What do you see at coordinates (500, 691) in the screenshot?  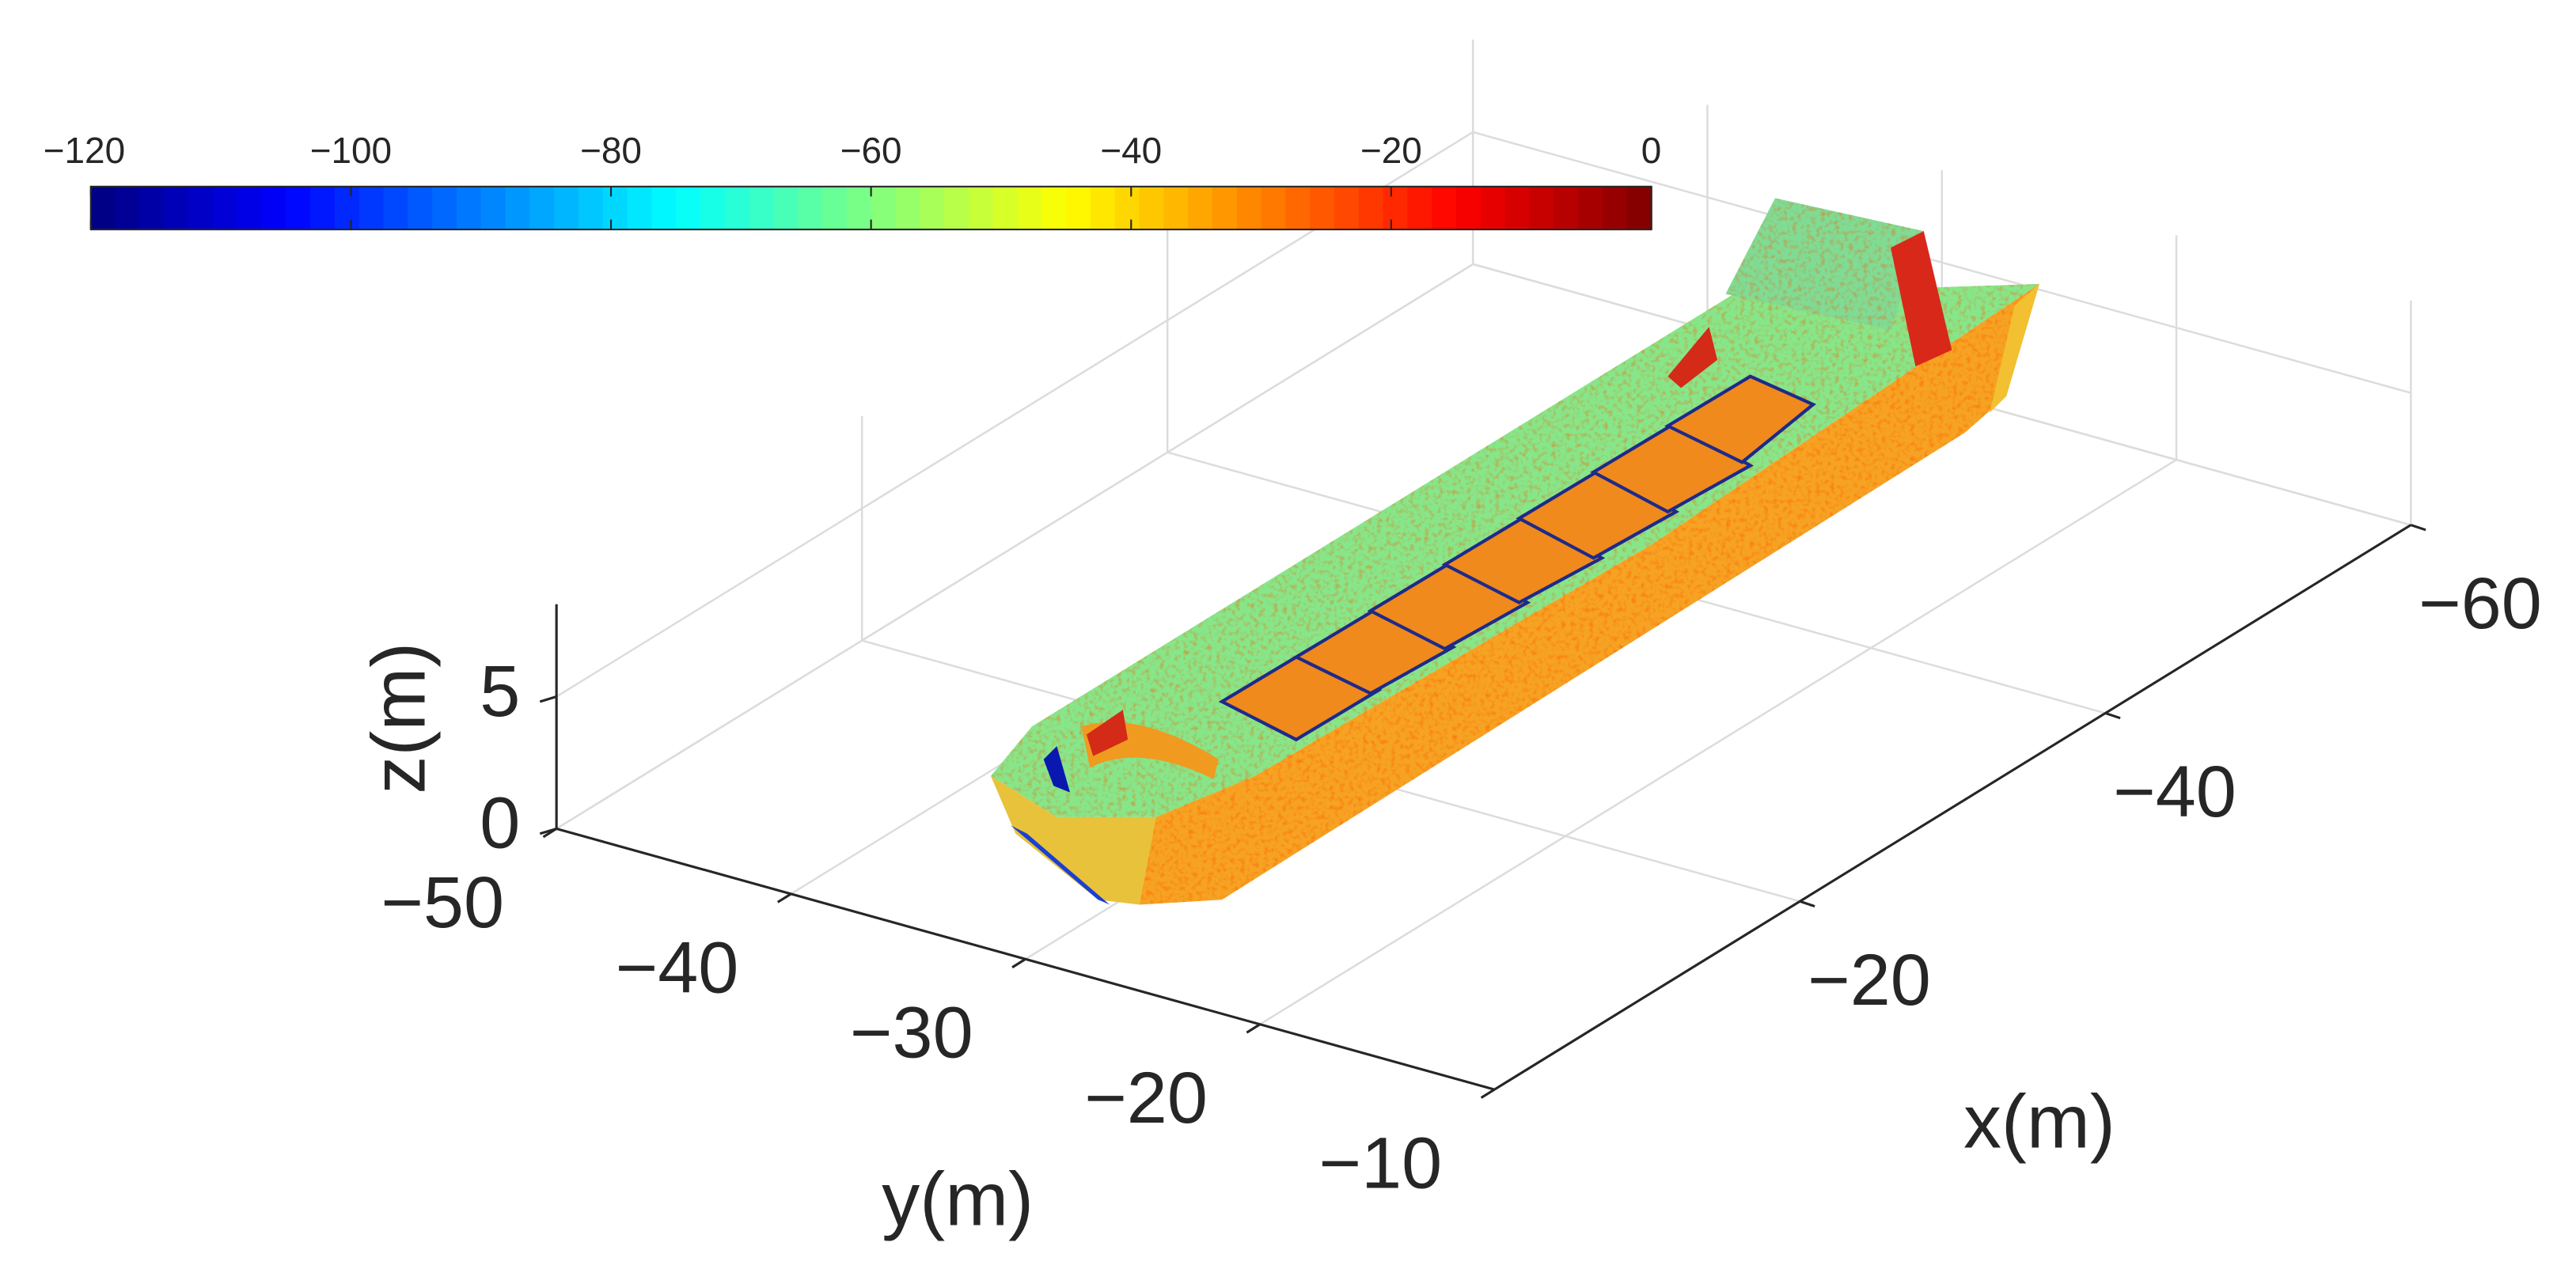 I see `z-tick-label: 5` at bounding box center [500, 691].